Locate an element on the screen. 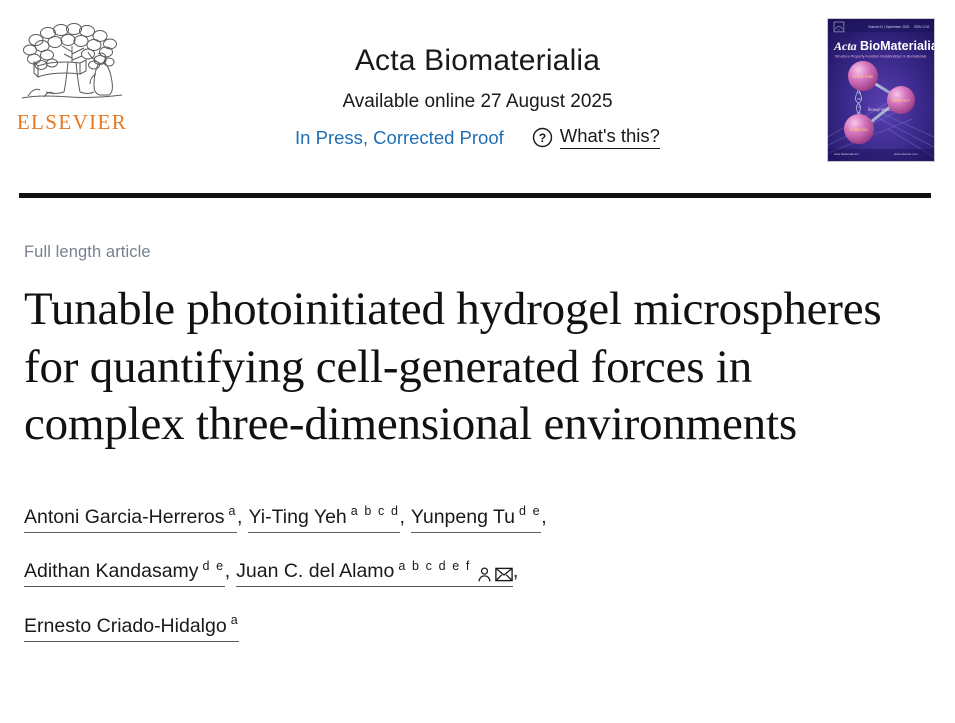  svg-text: Acta Materialia Inc. is located at coordinates (847, 154).